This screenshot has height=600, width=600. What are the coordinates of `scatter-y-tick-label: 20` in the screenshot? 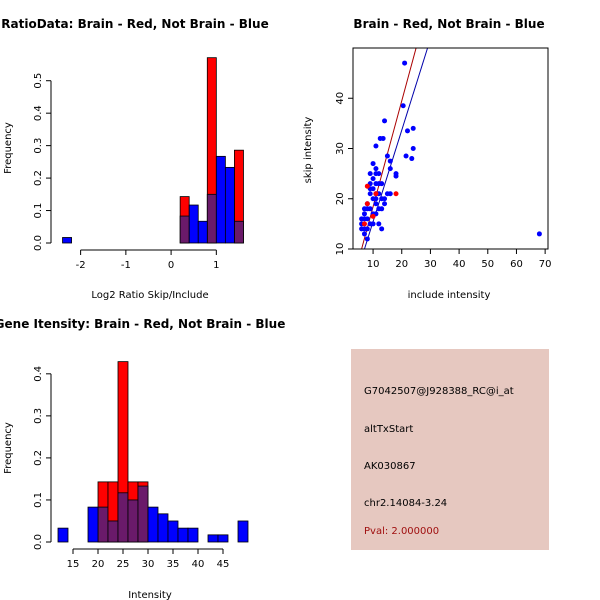 It's located at (340, 198).